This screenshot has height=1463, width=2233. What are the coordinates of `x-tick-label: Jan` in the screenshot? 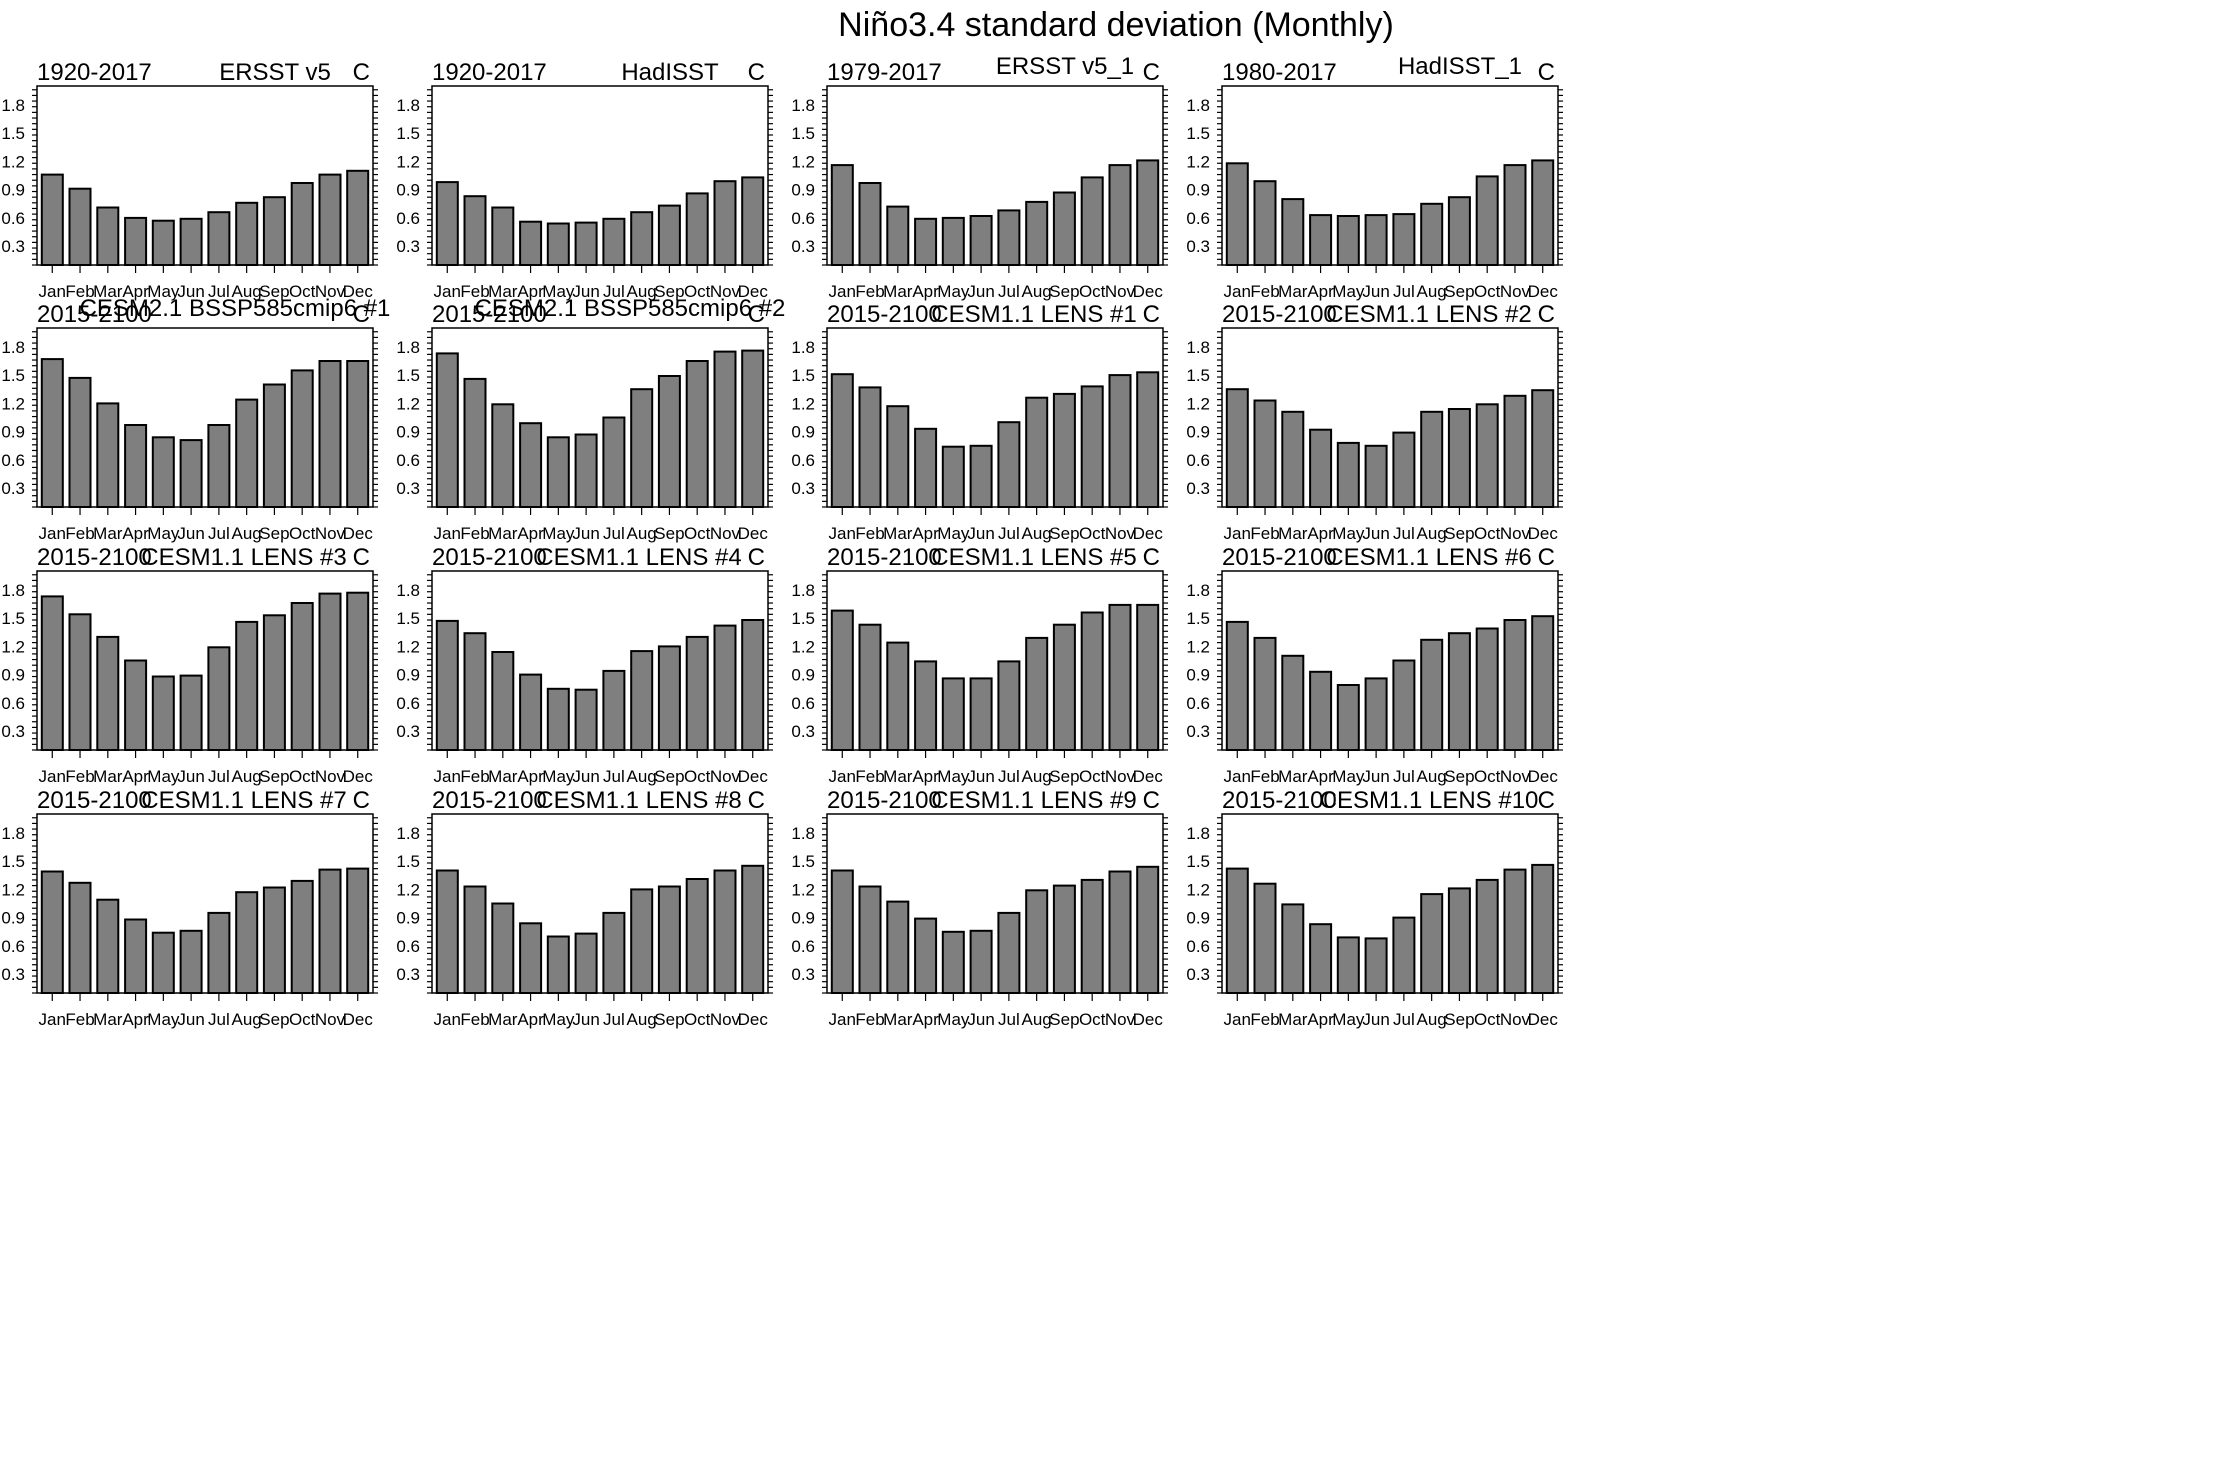 It's located at (447, 291).